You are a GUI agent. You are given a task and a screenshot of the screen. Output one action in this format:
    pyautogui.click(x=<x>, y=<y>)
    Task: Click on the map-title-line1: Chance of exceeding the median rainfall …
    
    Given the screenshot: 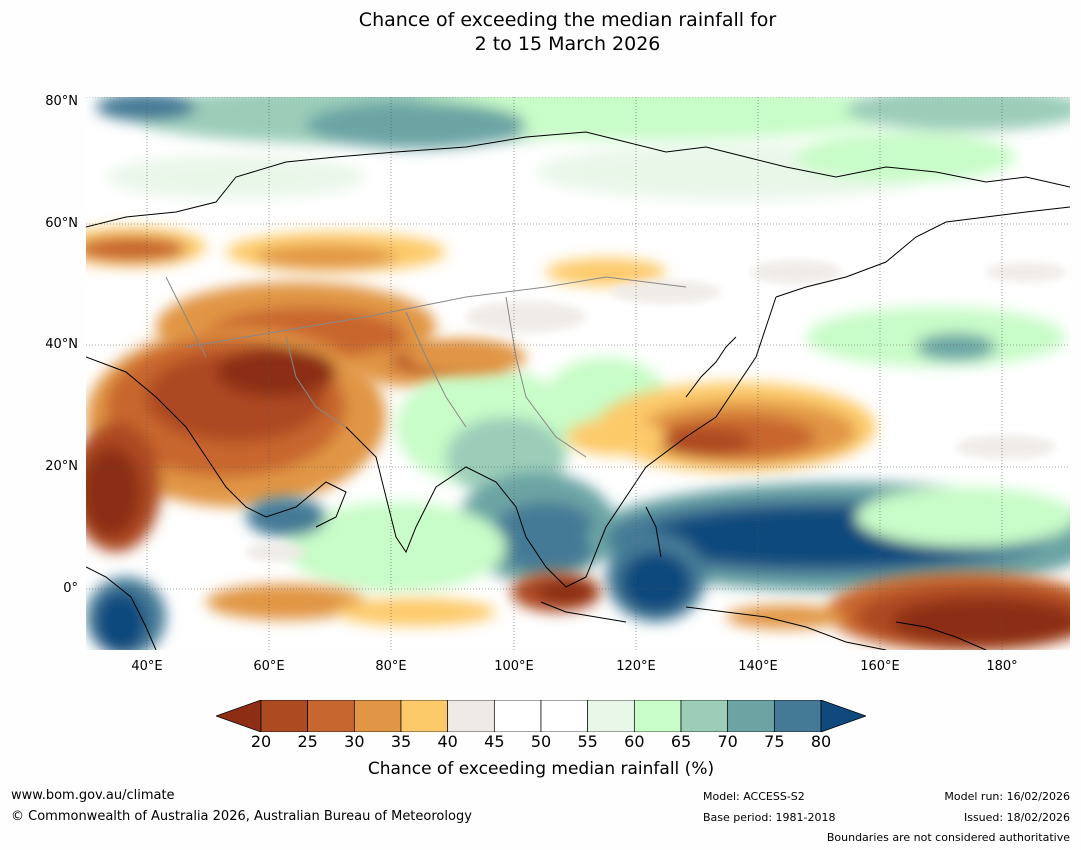 What is the action you would take?
    pyautogui.click(x=567, y=20)
    